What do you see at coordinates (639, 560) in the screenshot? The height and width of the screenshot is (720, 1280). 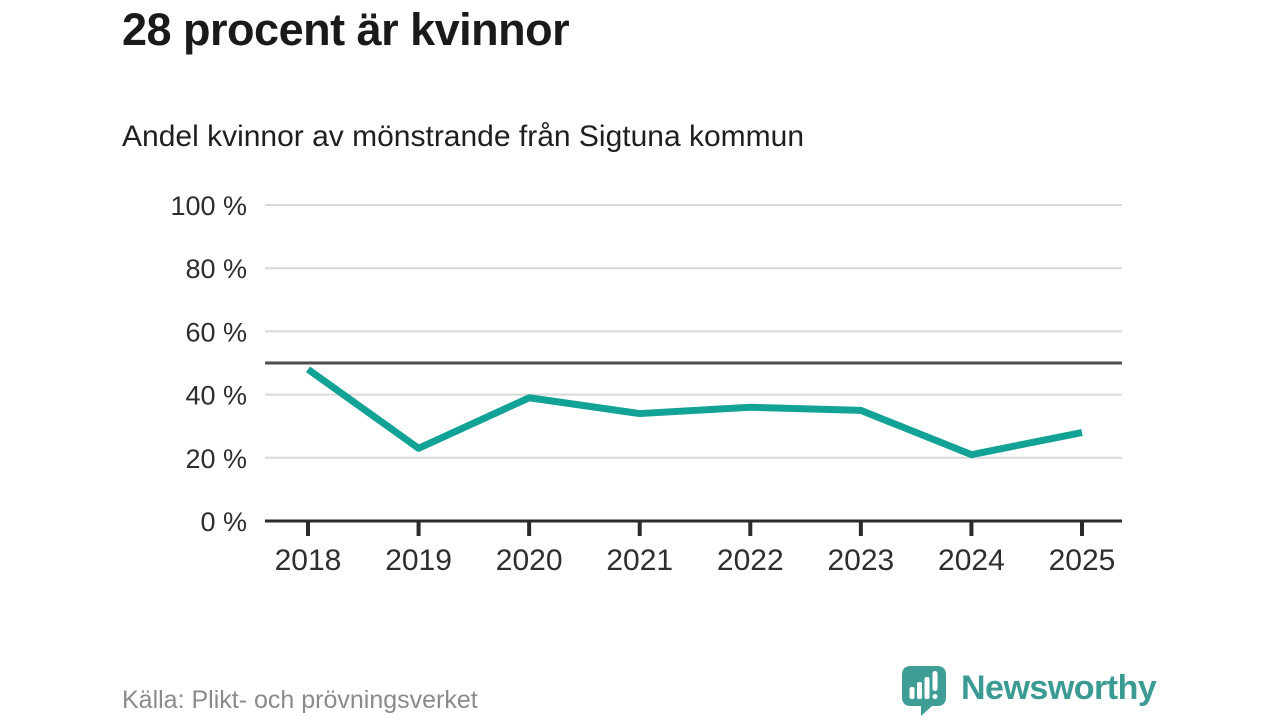 I see `x-tick-label: 2021` at bounding box center [639, 560].